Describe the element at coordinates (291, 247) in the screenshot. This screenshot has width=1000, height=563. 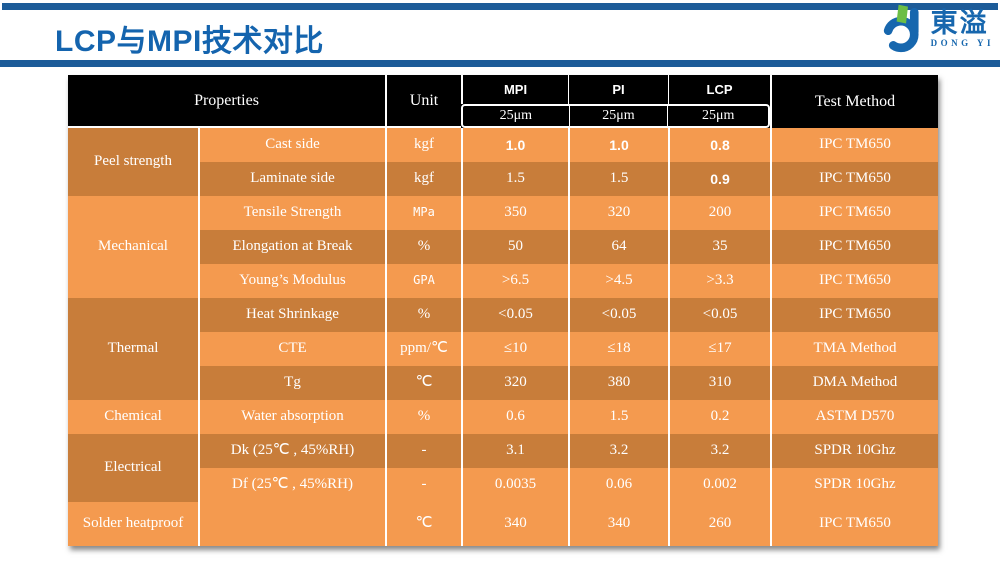
I see `property-cell: Elongation at Break` at that location.